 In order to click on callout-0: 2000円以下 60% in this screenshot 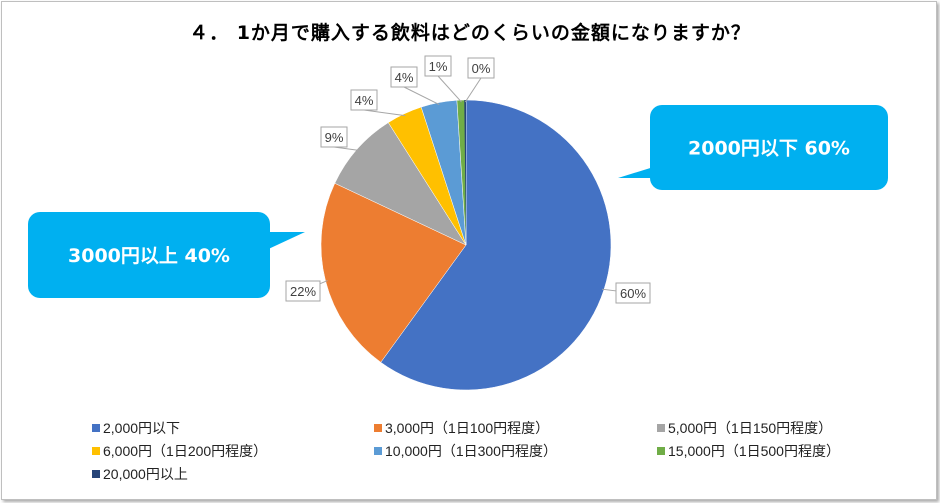, I will do `click(753, 147)`.